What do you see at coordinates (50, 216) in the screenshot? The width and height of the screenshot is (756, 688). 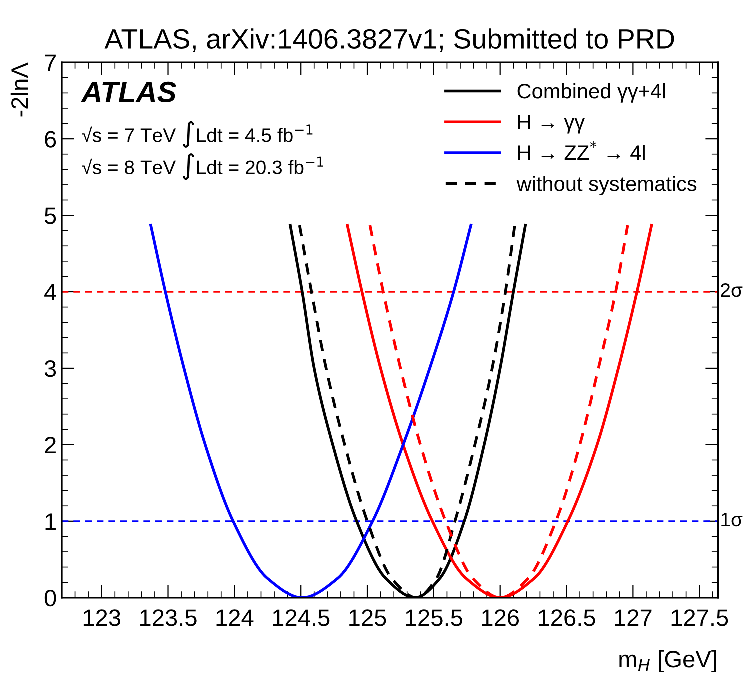 I see `y-tick-label: 5` at bounding box center [50, 216].